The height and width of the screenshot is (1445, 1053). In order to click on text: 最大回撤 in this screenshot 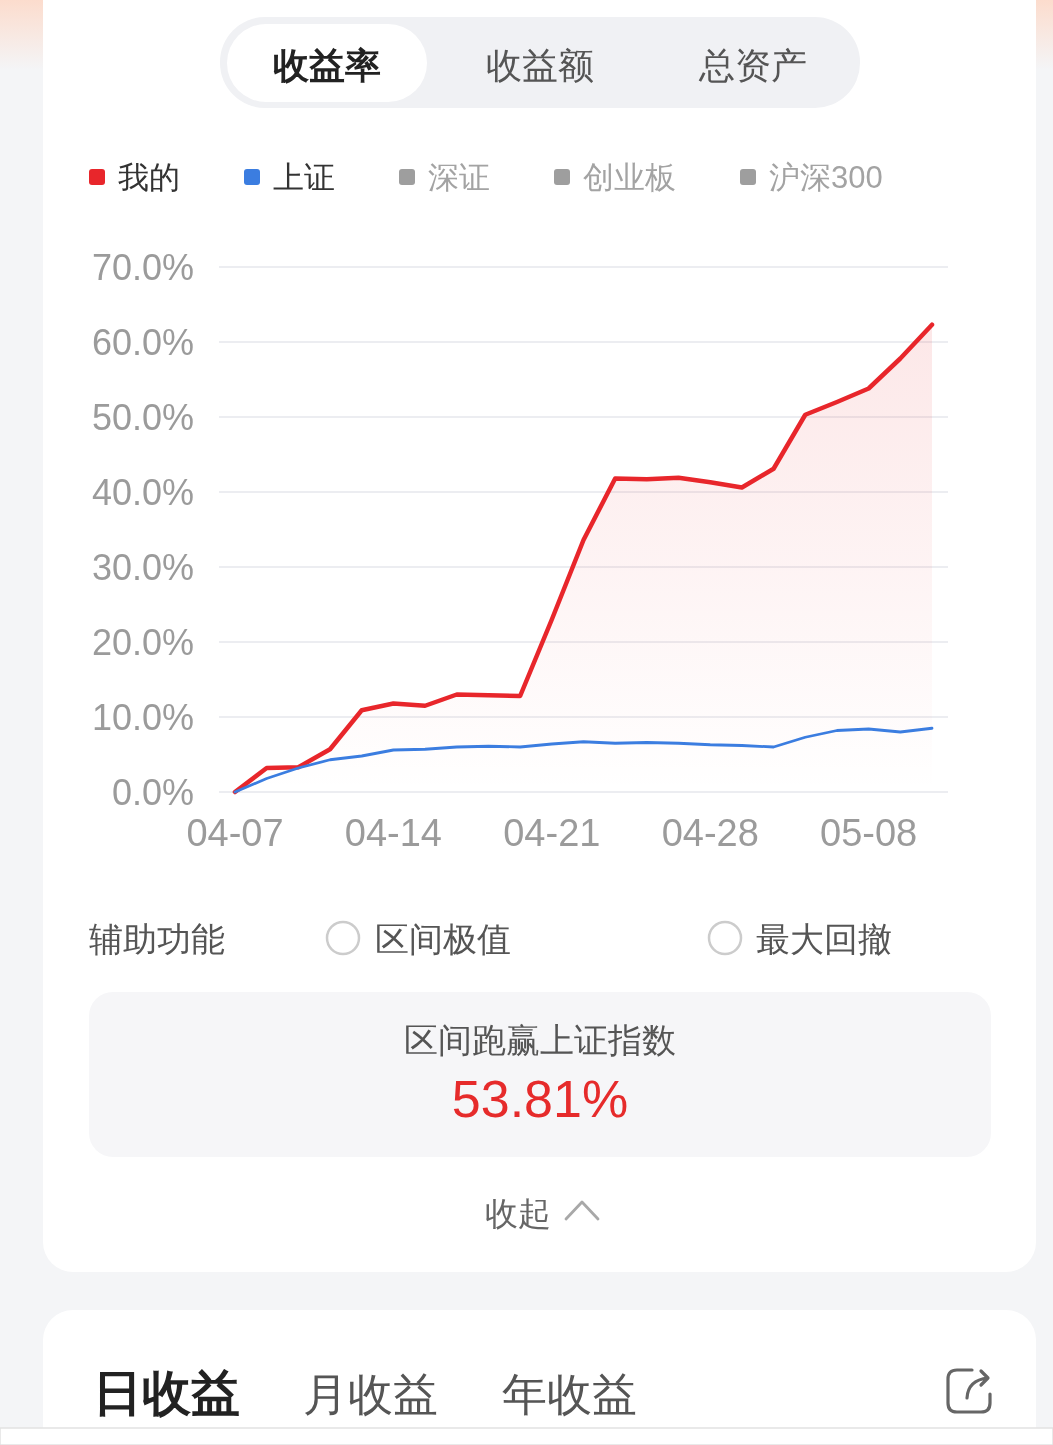, I will do `click(824, 939)`.